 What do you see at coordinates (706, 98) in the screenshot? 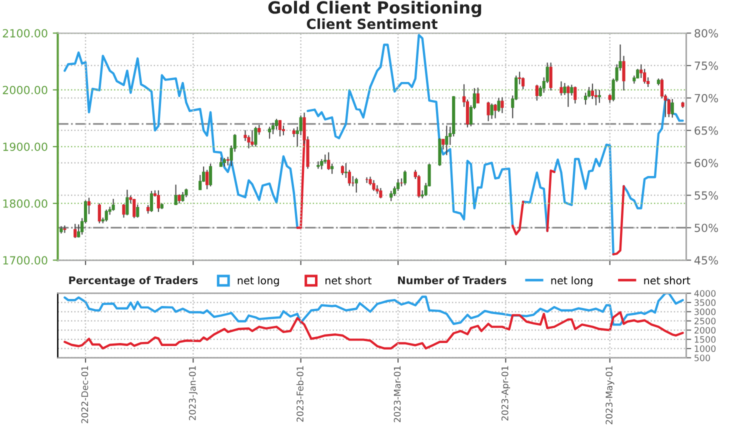
I see `y2-tick-label: 70%` at bounding box center [706, 98].